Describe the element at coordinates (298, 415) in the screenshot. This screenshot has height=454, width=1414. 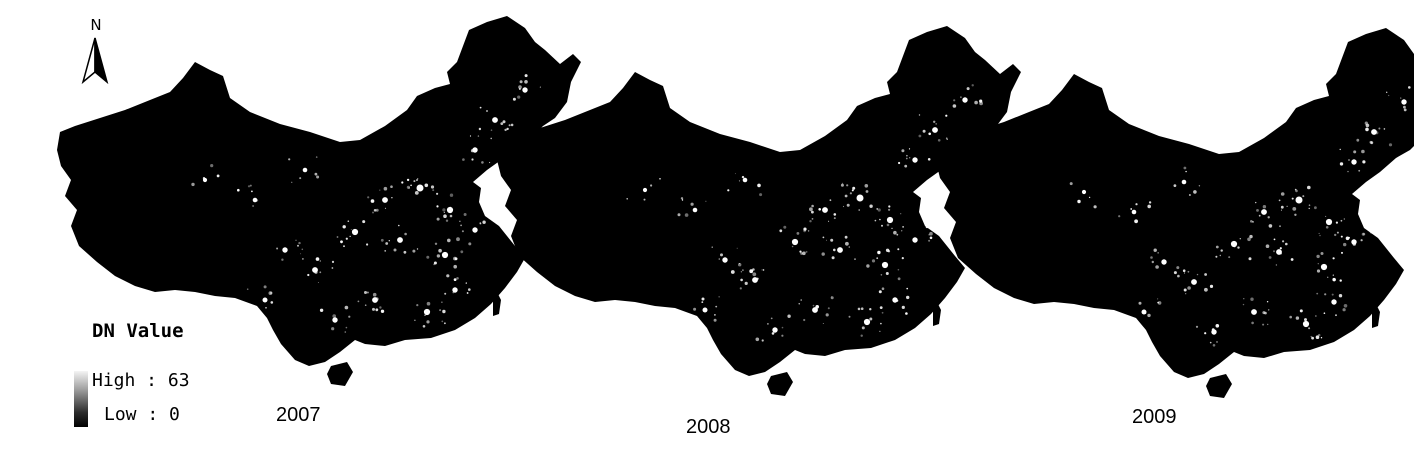
I see `year-label-2007: 2007` at that location.